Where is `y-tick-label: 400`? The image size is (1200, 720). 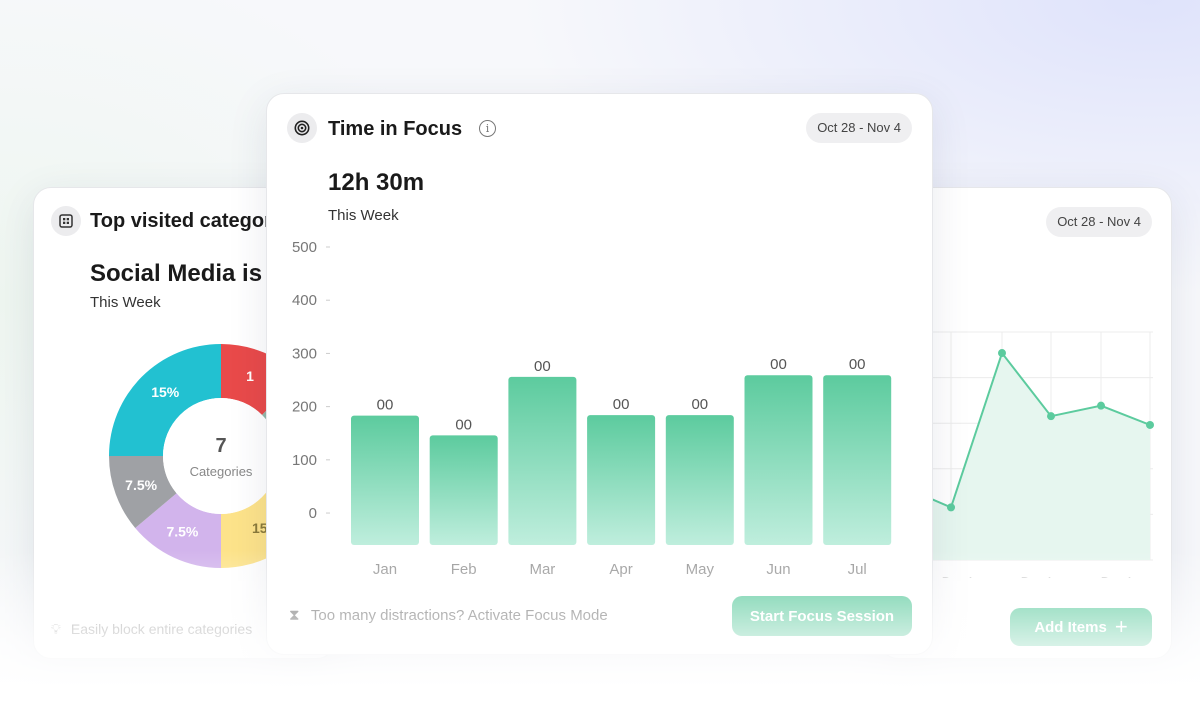
y-tick-label: 400 is located at coordinates (304, 300).